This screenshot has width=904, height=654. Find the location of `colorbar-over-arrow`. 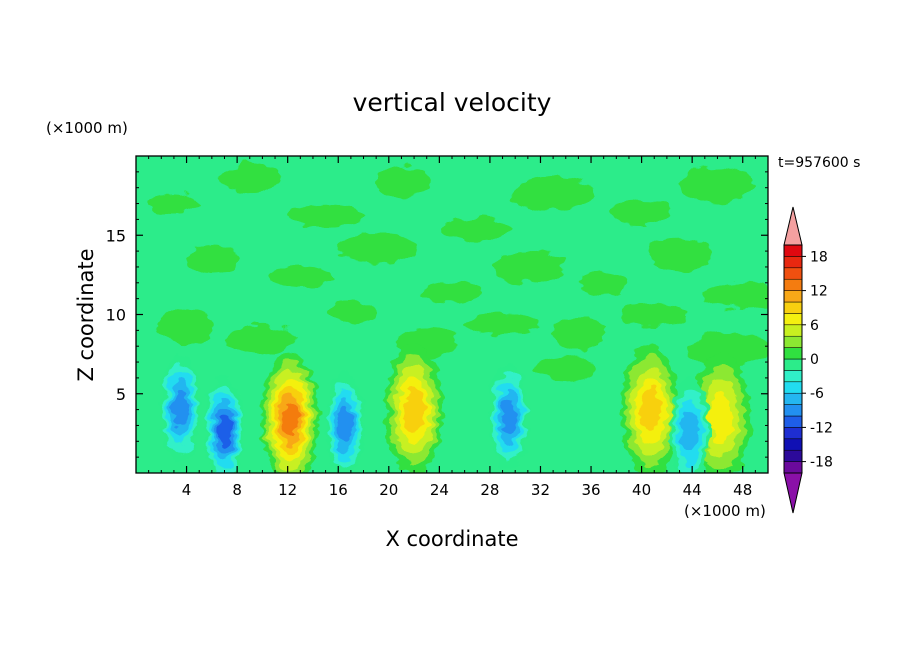

colorbar-over-arrow is located at coordinates (793, 226).